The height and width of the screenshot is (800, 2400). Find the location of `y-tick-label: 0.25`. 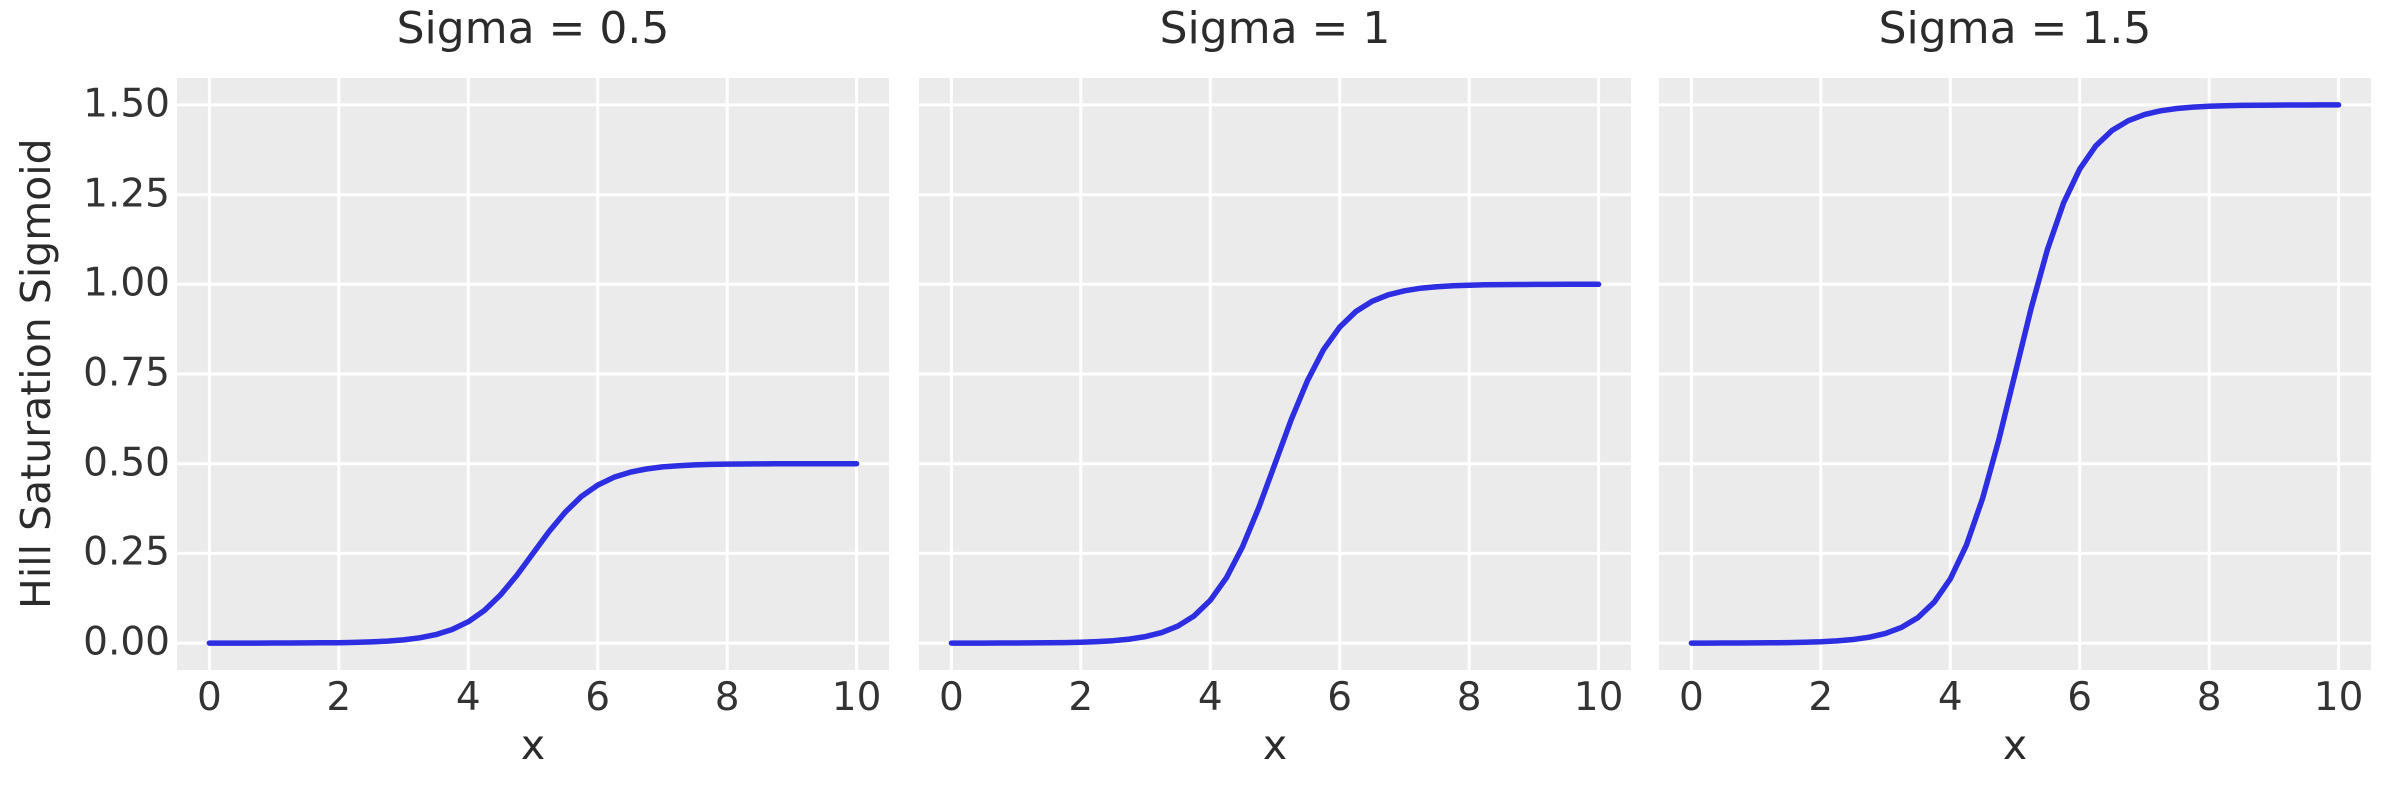

y-tick-label: 0.25 is located at coordinates (126, 552).